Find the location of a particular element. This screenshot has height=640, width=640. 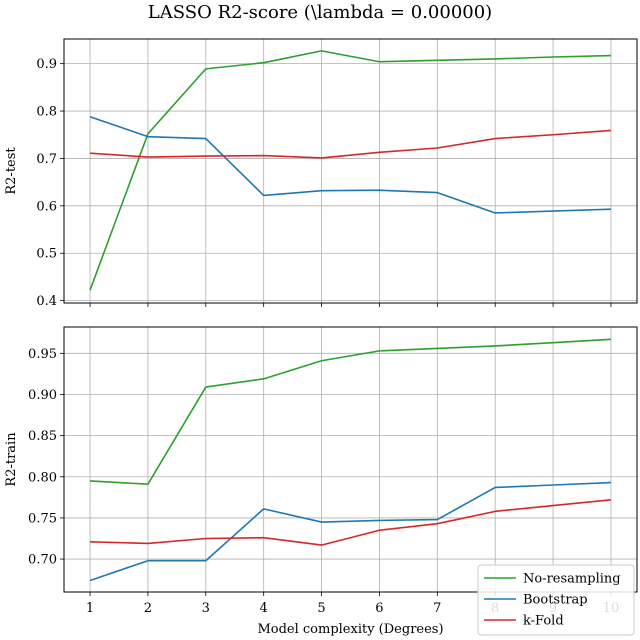

legend: No-resampling Bootstrap k-Fold is located at coordinates (556, 600).